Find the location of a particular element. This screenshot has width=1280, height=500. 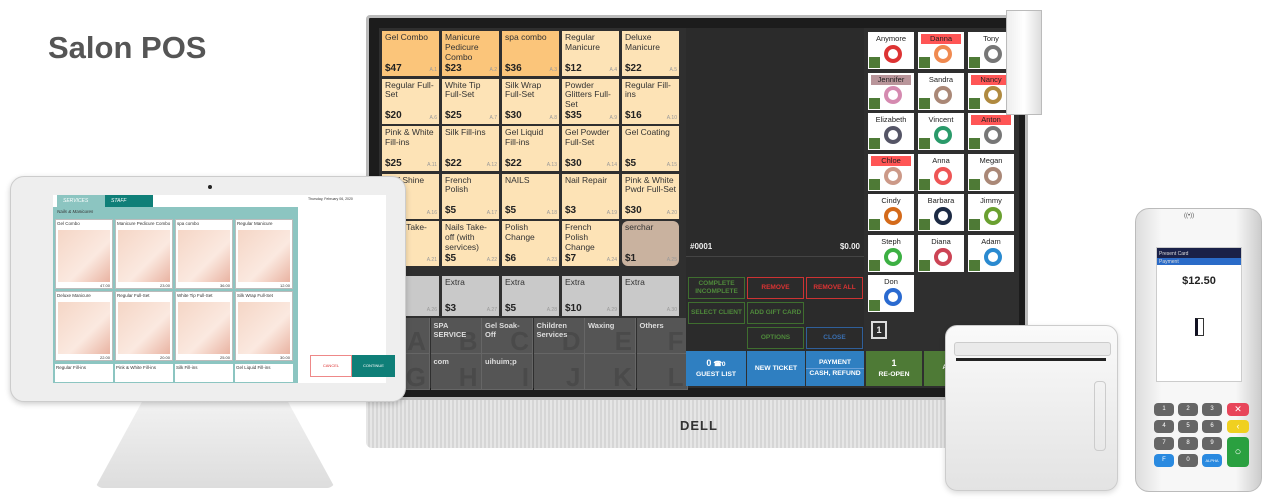

staff-button: Sandra is located at coordinates (941, 91).